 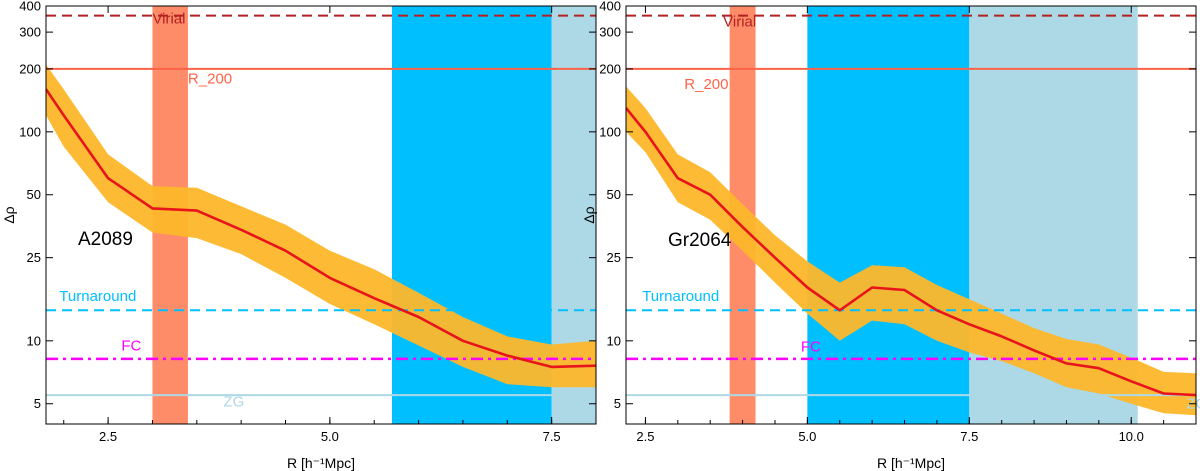 I want to click on zg-label: ZG, so click(x=233, y=402).